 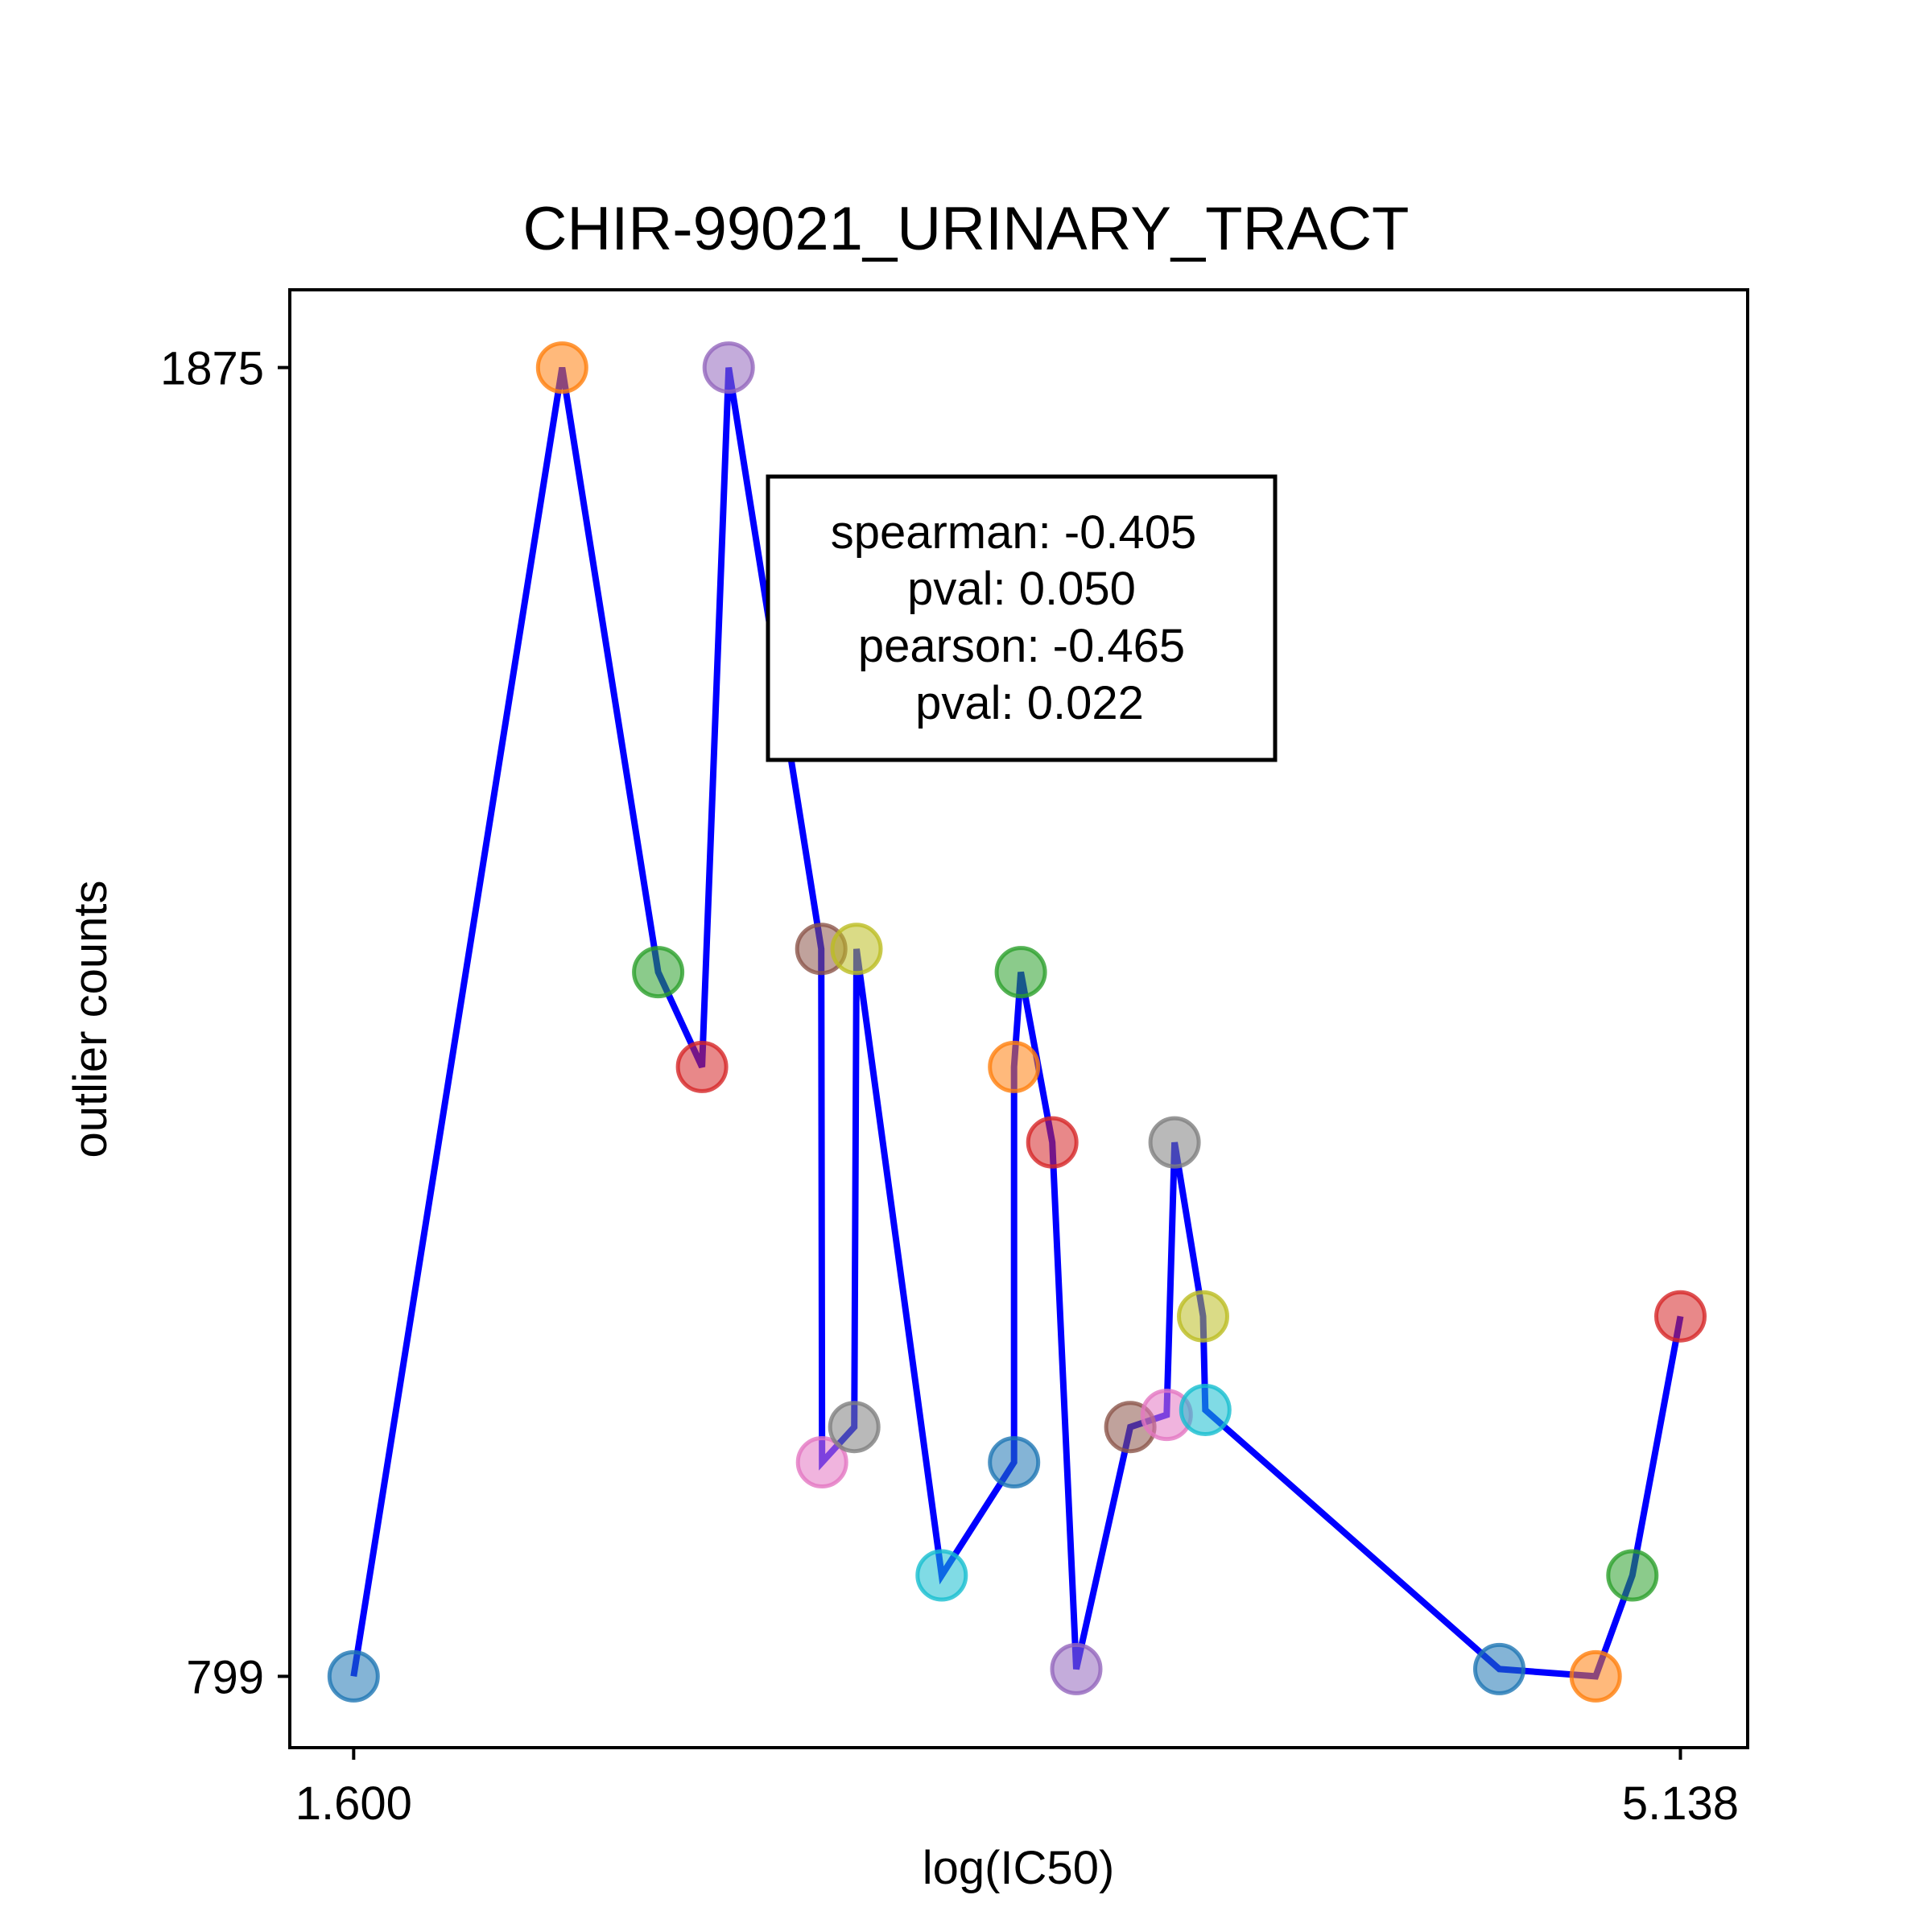 I want to click on chart-title: CHIR-99021_URINARY_TRACT, so click(x=966, y=229).